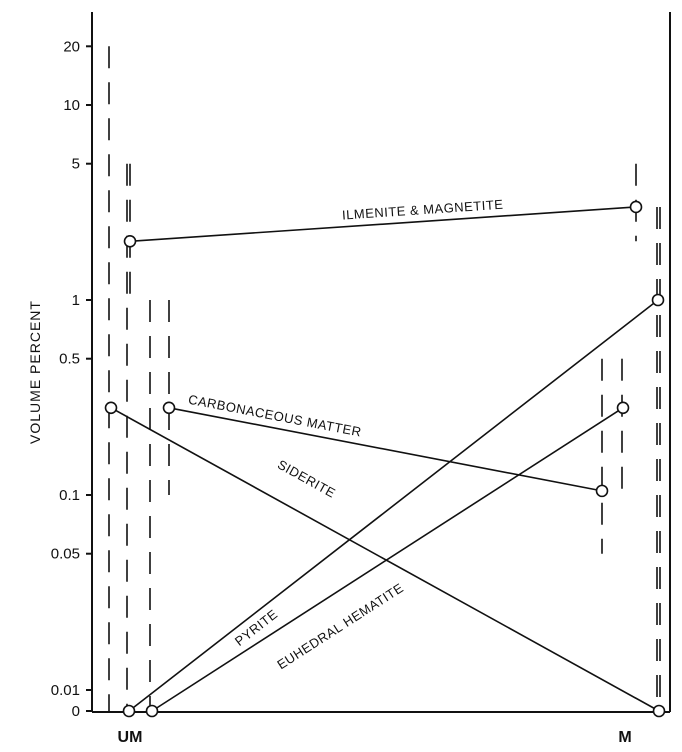 Image resolution: width=682 pixels, height=752 pixels. Describe the element at coordinates (71, 46) in the screenshot. I see `y-tick-label: 20` at that location.